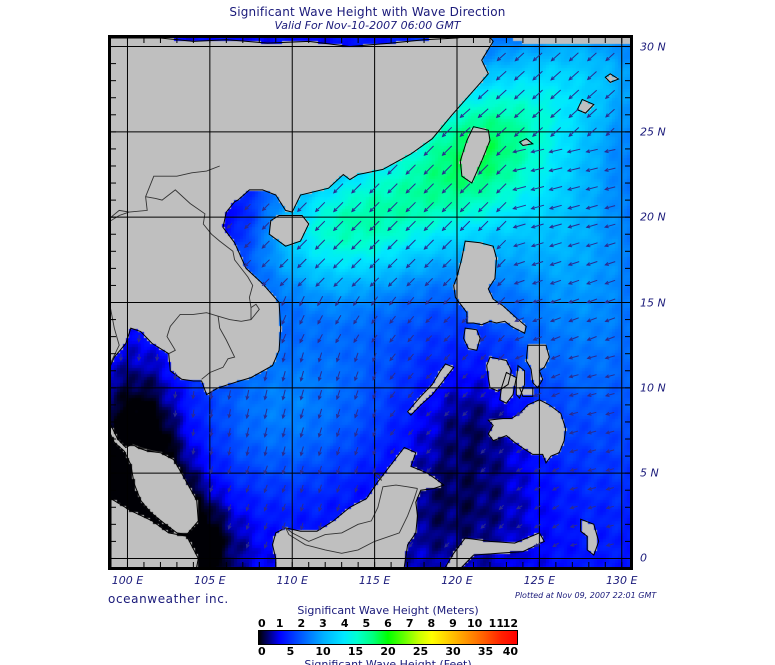  What do you see at coordinates (420, 651) in the screenshot?
I see `colorbar-tick-feet: 25` at bounding box center [420, 651].